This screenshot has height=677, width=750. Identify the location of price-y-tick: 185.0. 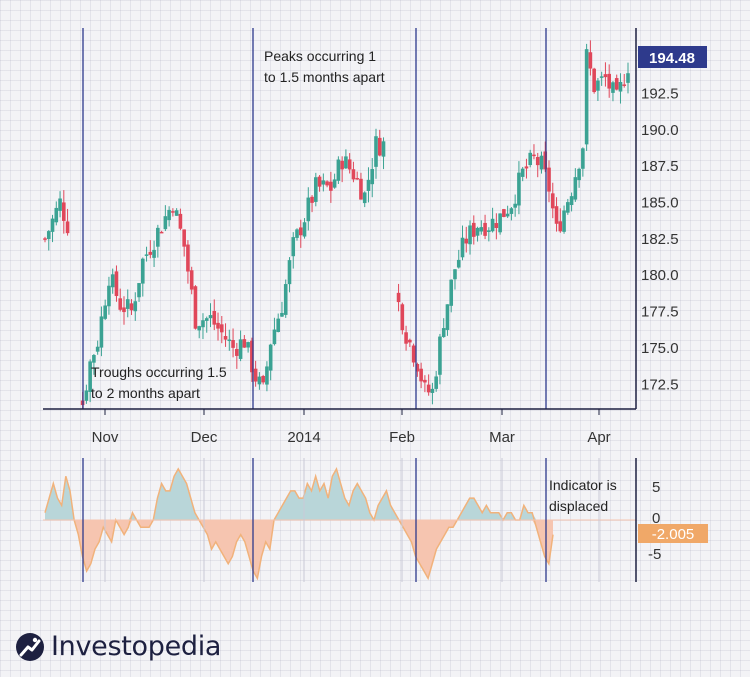
(660, 203).